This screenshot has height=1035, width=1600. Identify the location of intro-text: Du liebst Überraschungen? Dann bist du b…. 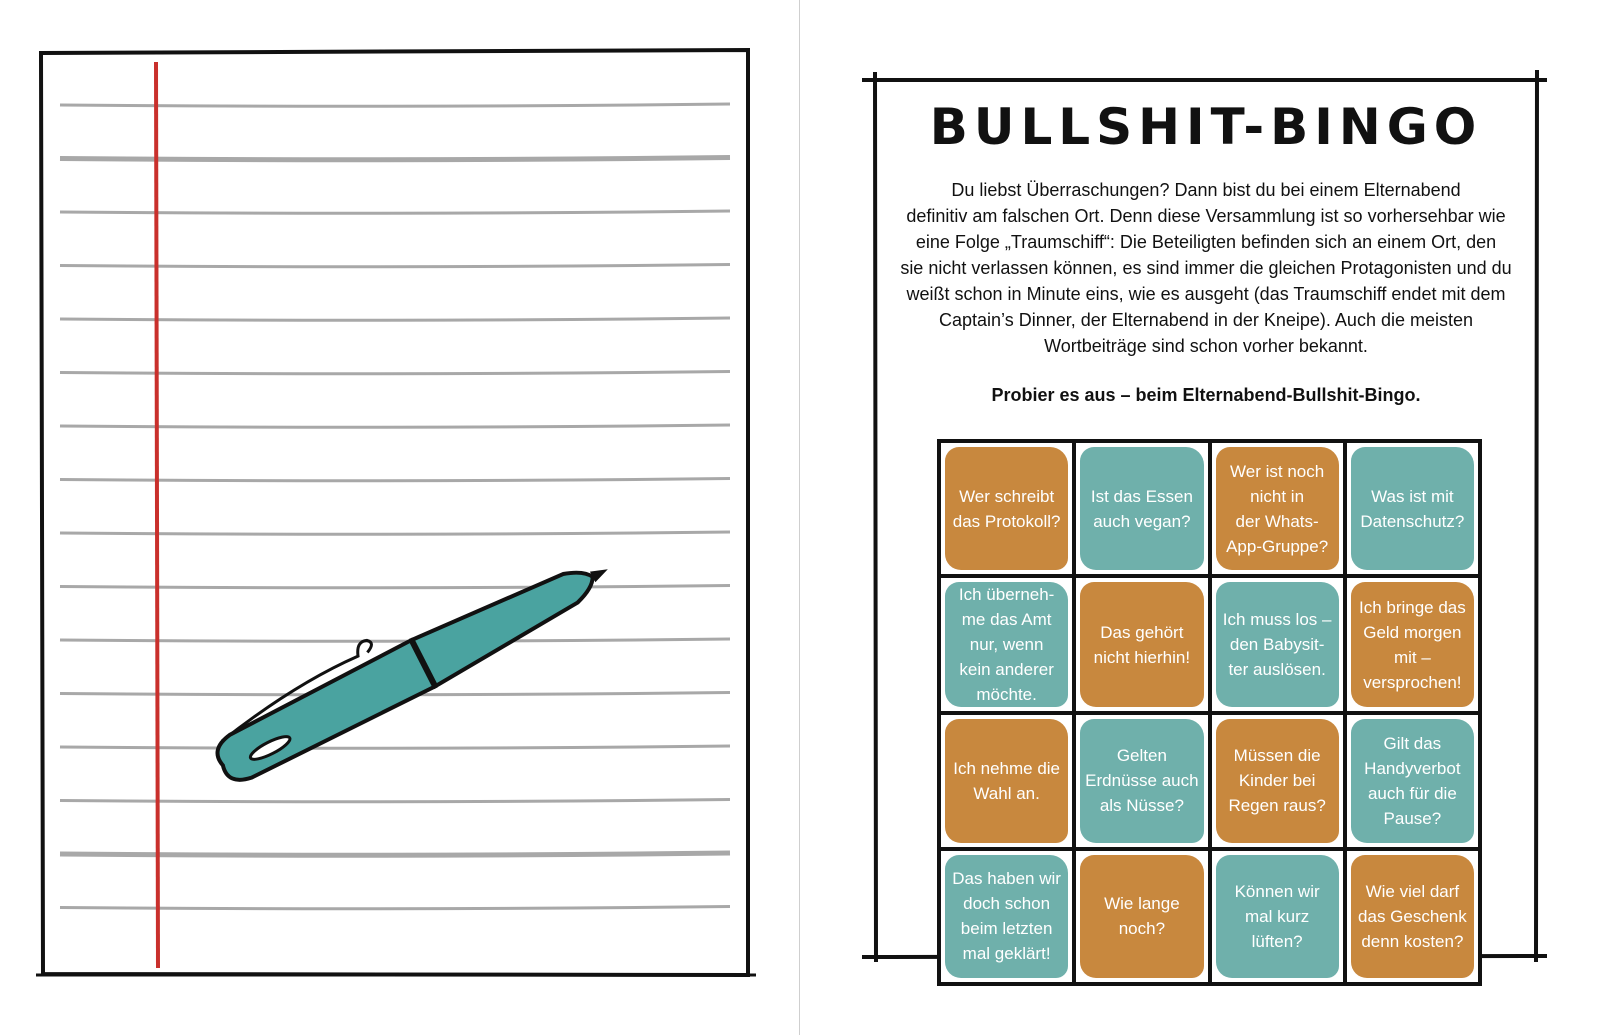
(1206, 268).